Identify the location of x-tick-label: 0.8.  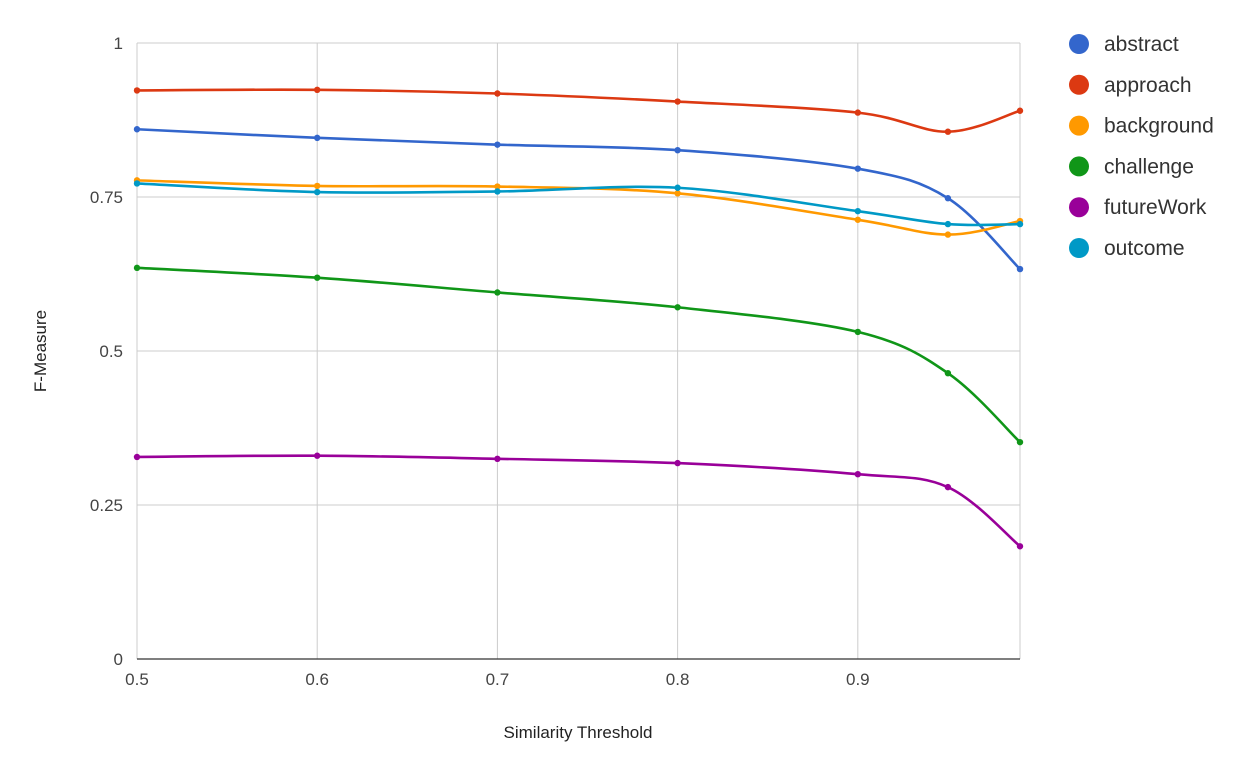
(678, 679).